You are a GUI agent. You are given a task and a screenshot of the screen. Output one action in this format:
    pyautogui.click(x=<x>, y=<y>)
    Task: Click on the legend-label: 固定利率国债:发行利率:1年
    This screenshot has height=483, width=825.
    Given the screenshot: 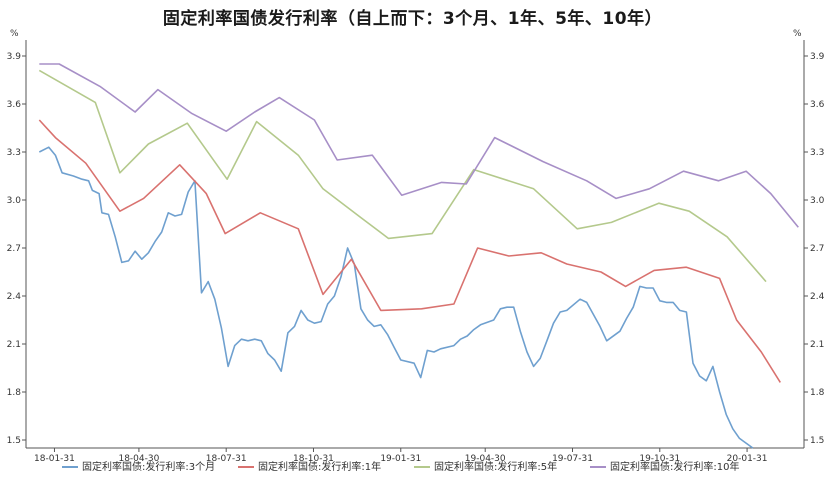 What is the action you would take?
    pyautogui.click(x=319, y=466)
    